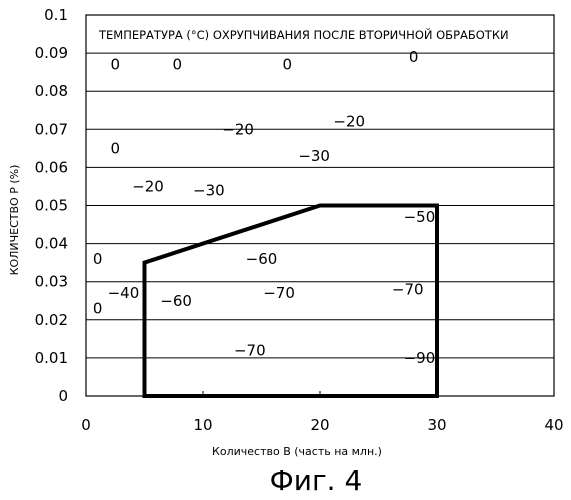 Image resolution: width=571 pixels, height=500 pixels. Describe the element at coordinates (14, 220) in the screenshot. I see `y-axis-label: КОЛИЧЕСТВО Р (%)` at that location.